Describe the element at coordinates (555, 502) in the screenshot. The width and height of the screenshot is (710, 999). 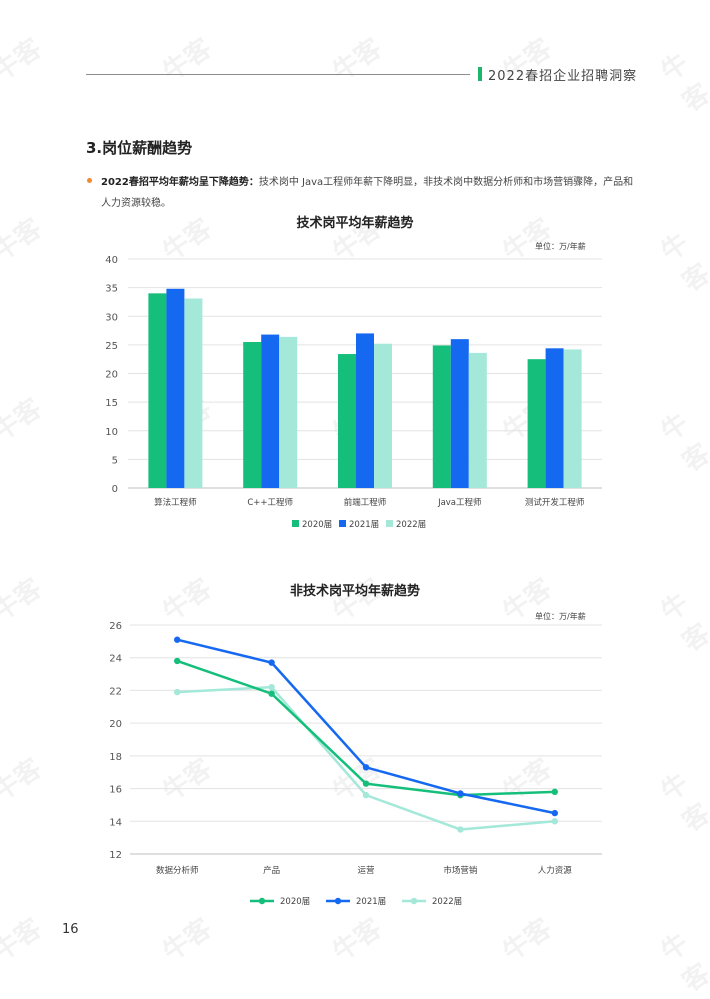
I see `x-tick-label: 测试开发工程师` at that location.